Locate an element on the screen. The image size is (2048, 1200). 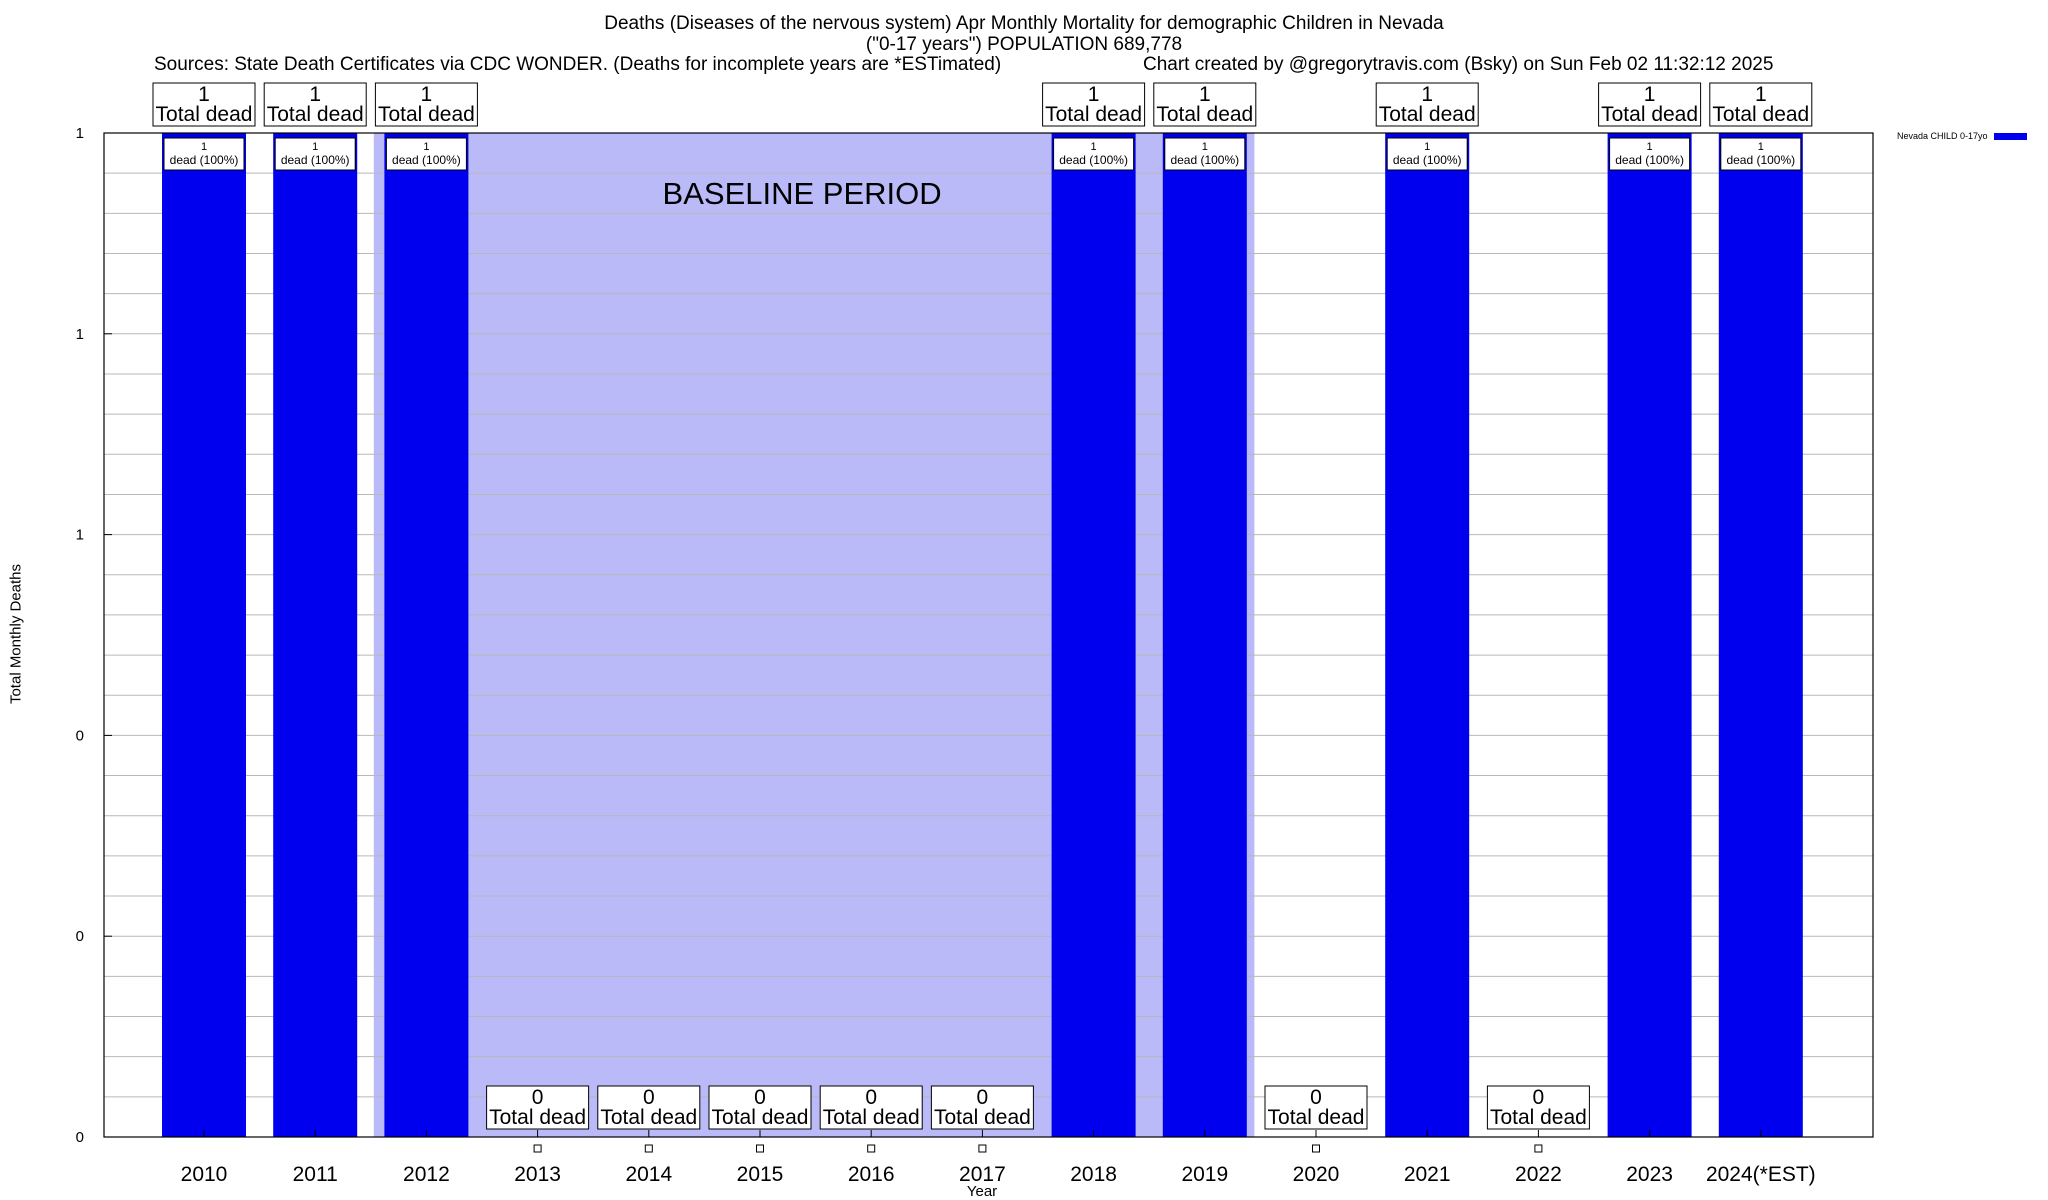
x-tick-label: 2012 is located at coordinates (426, 1174).